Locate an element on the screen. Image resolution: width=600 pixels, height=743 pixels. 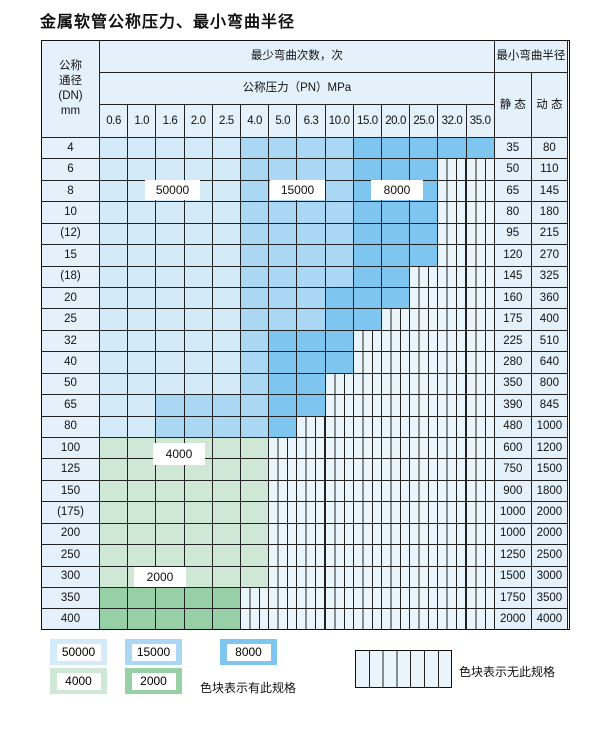
static-radius-cell: 480 is located at coordinates (513, 427).